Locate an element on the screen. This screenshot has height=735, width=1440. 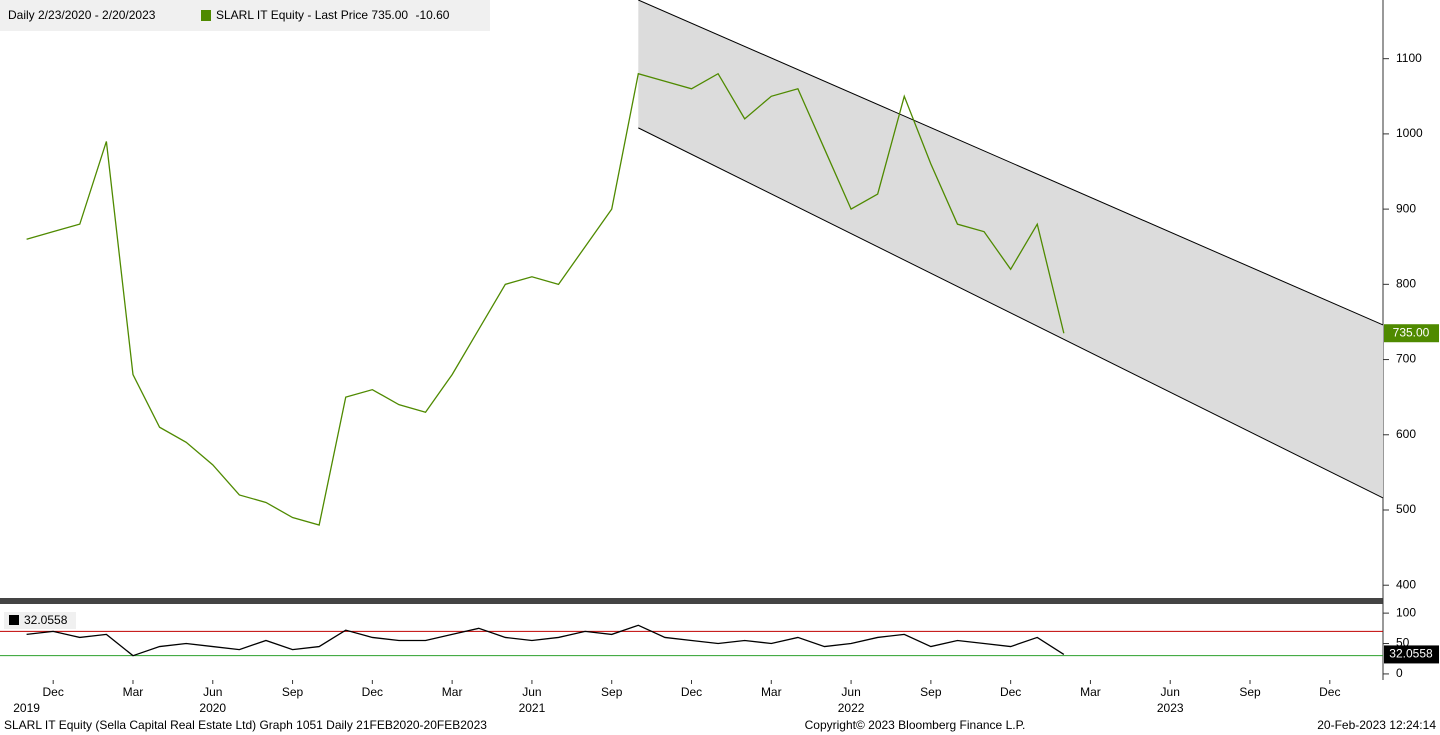
last-price-label: 735.00 is located at coordinates (1411, 332).